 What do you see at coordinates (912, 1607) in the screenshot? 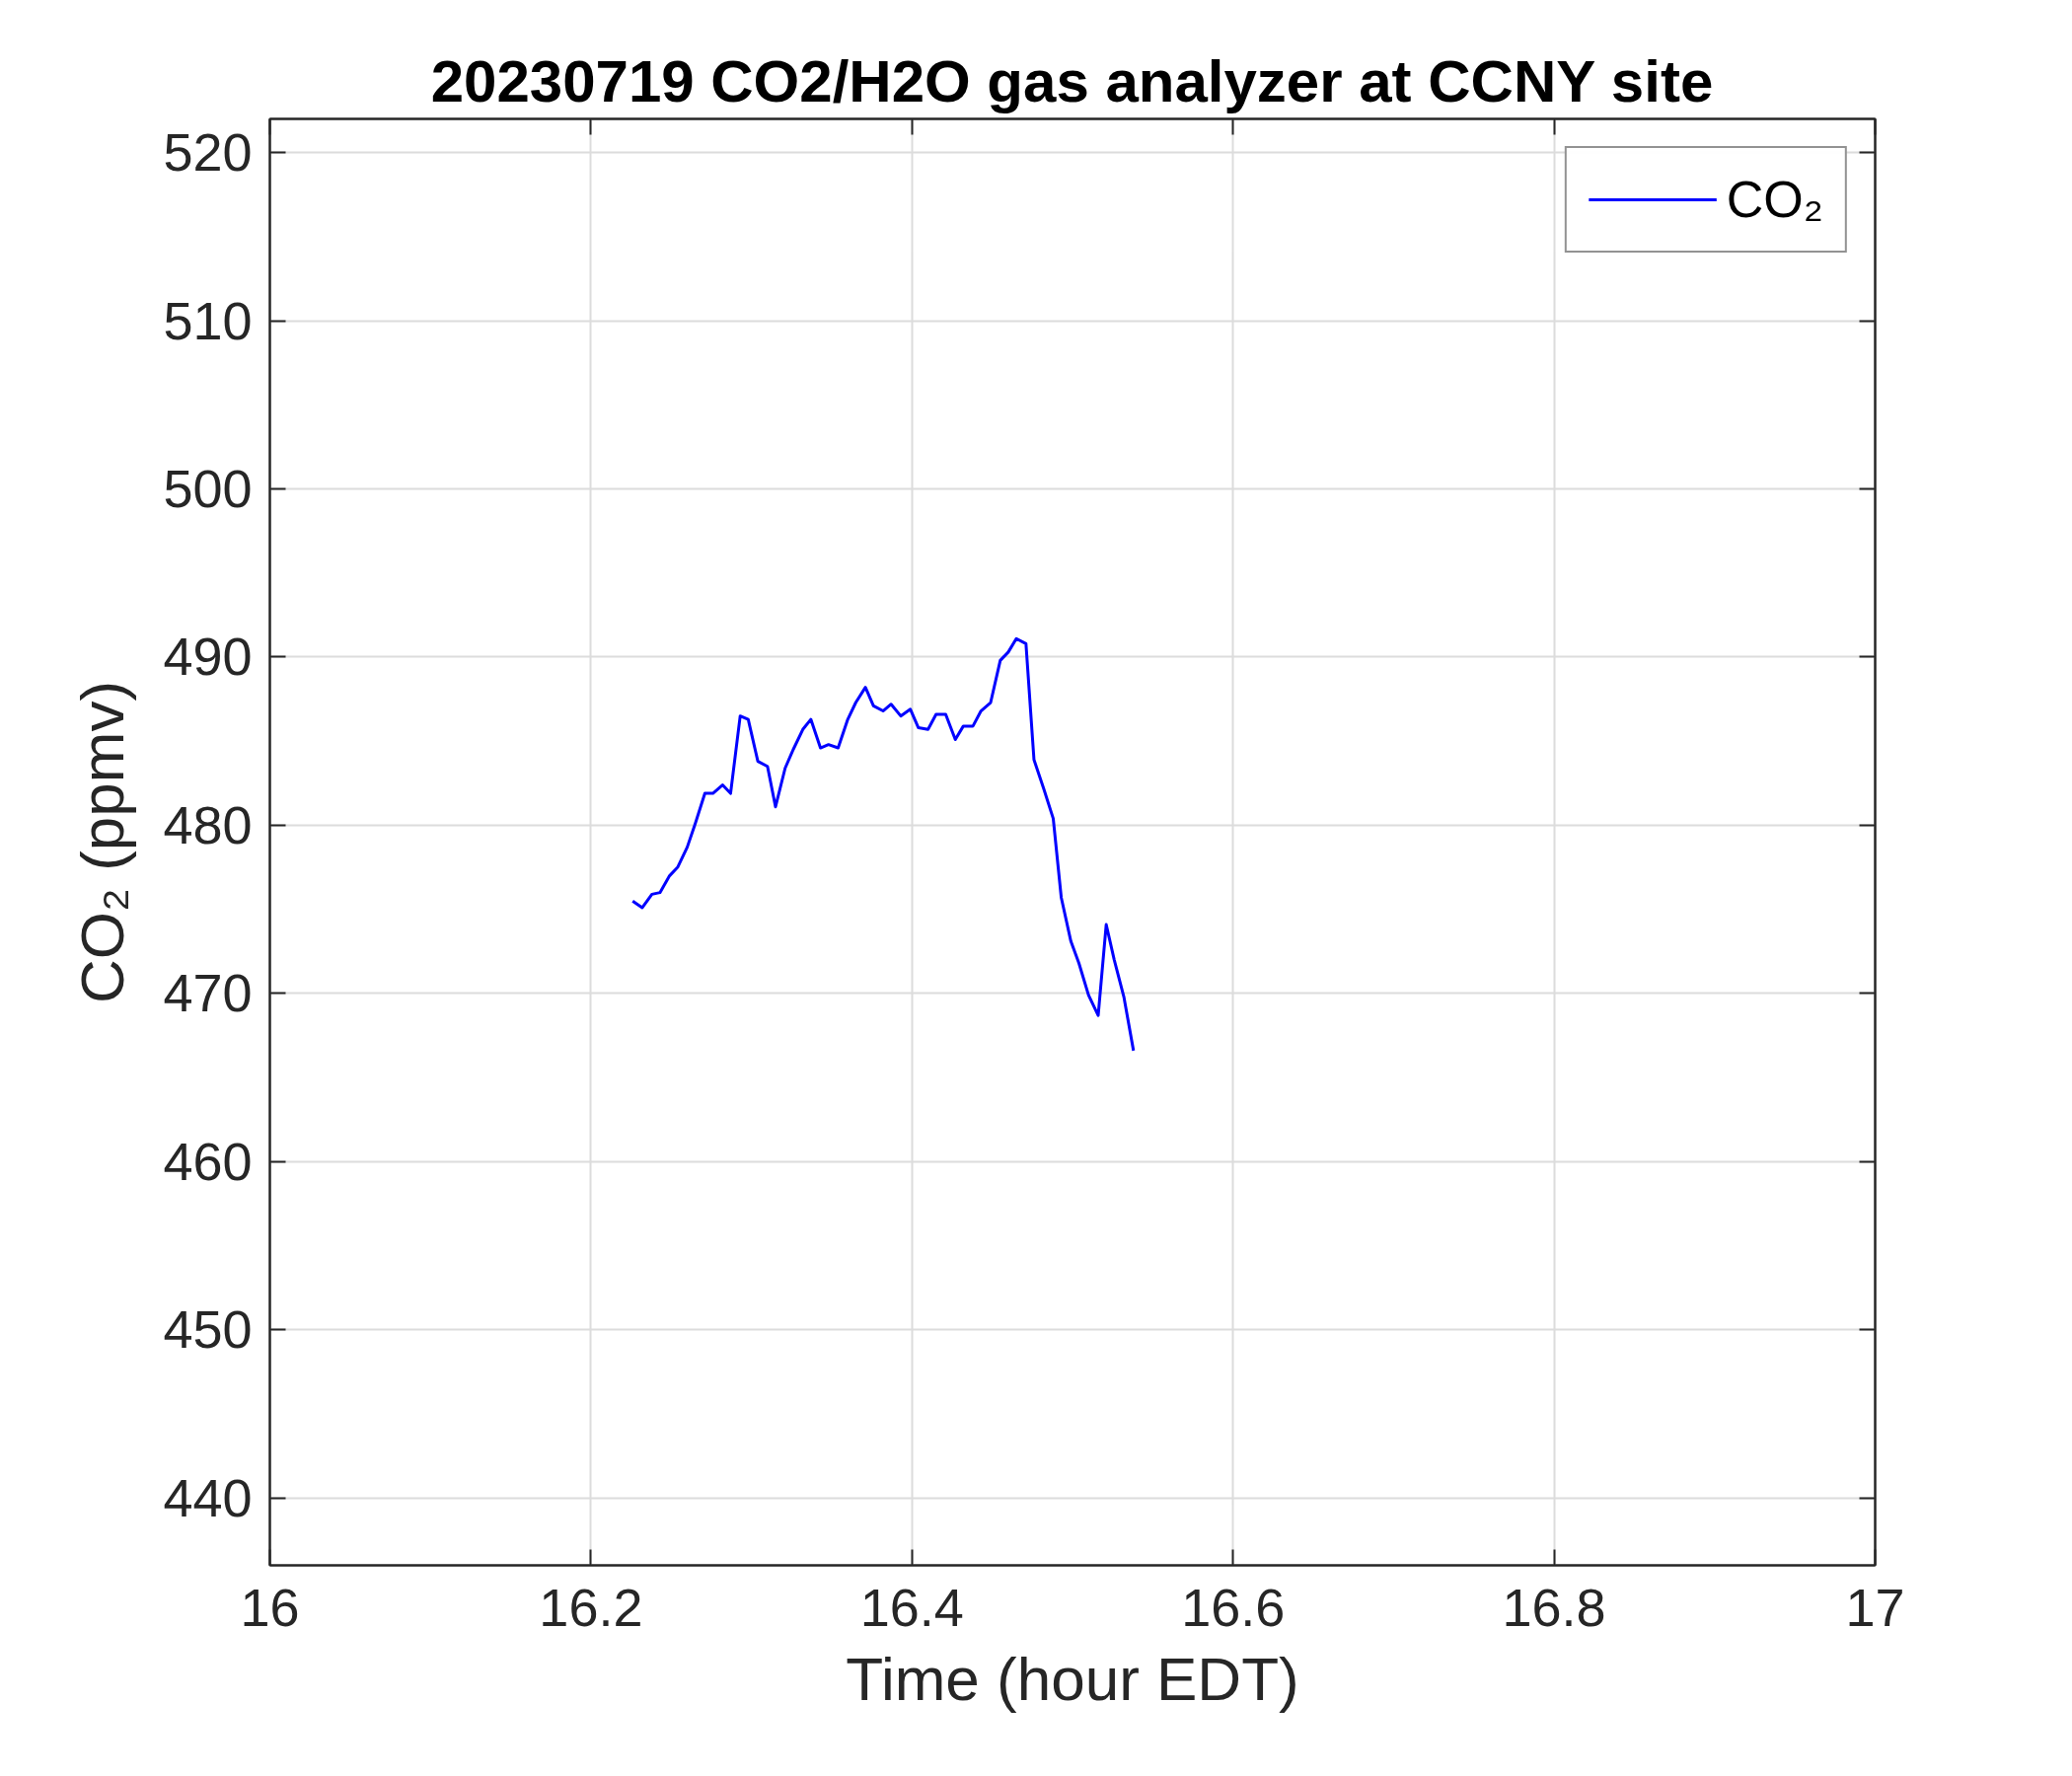
I see `x-tick-label: 16.4` at bounding box center [912, 1607].